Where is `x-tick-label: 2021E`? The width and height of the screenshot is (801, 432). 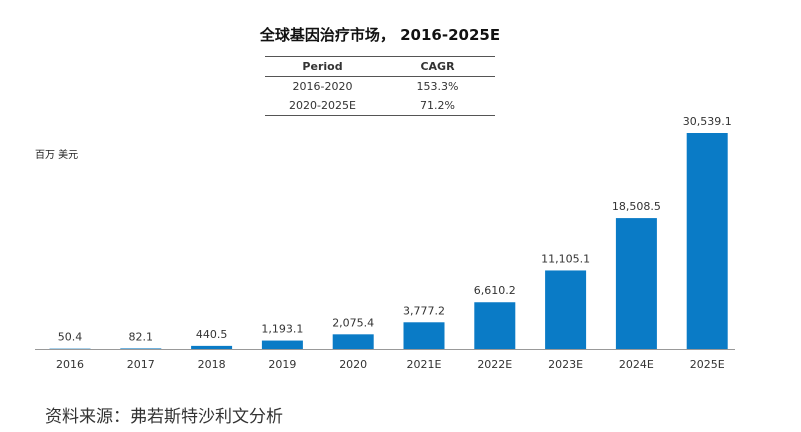
x-tick-label: 2021E is located at coordinates (424, 364).